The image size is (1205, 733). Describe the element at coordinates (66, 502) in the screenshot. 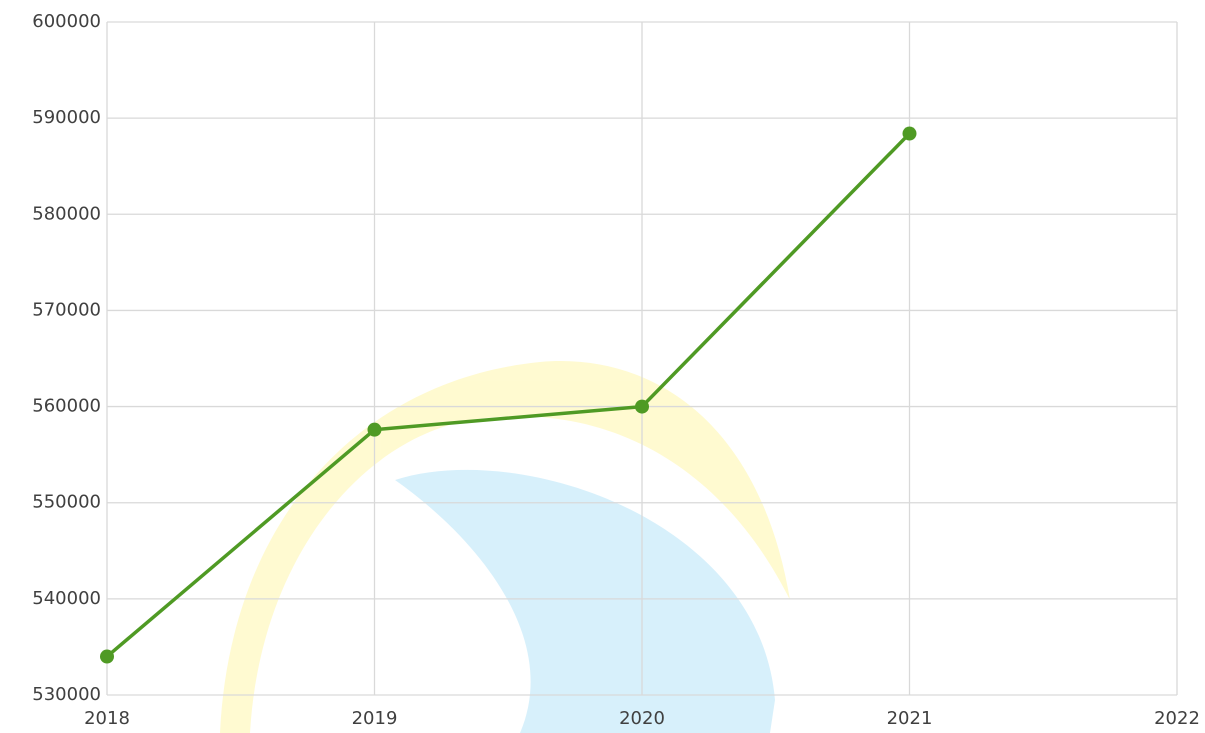

I see `y-tick-label: 550000` at that location.